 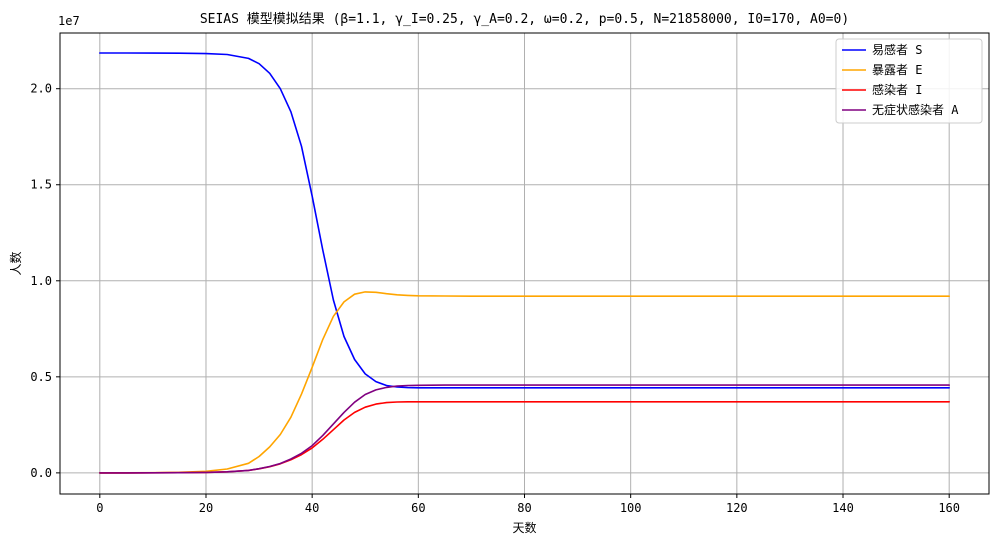 I want to click on x-tick-label: 140, so click(x=843, y=508).